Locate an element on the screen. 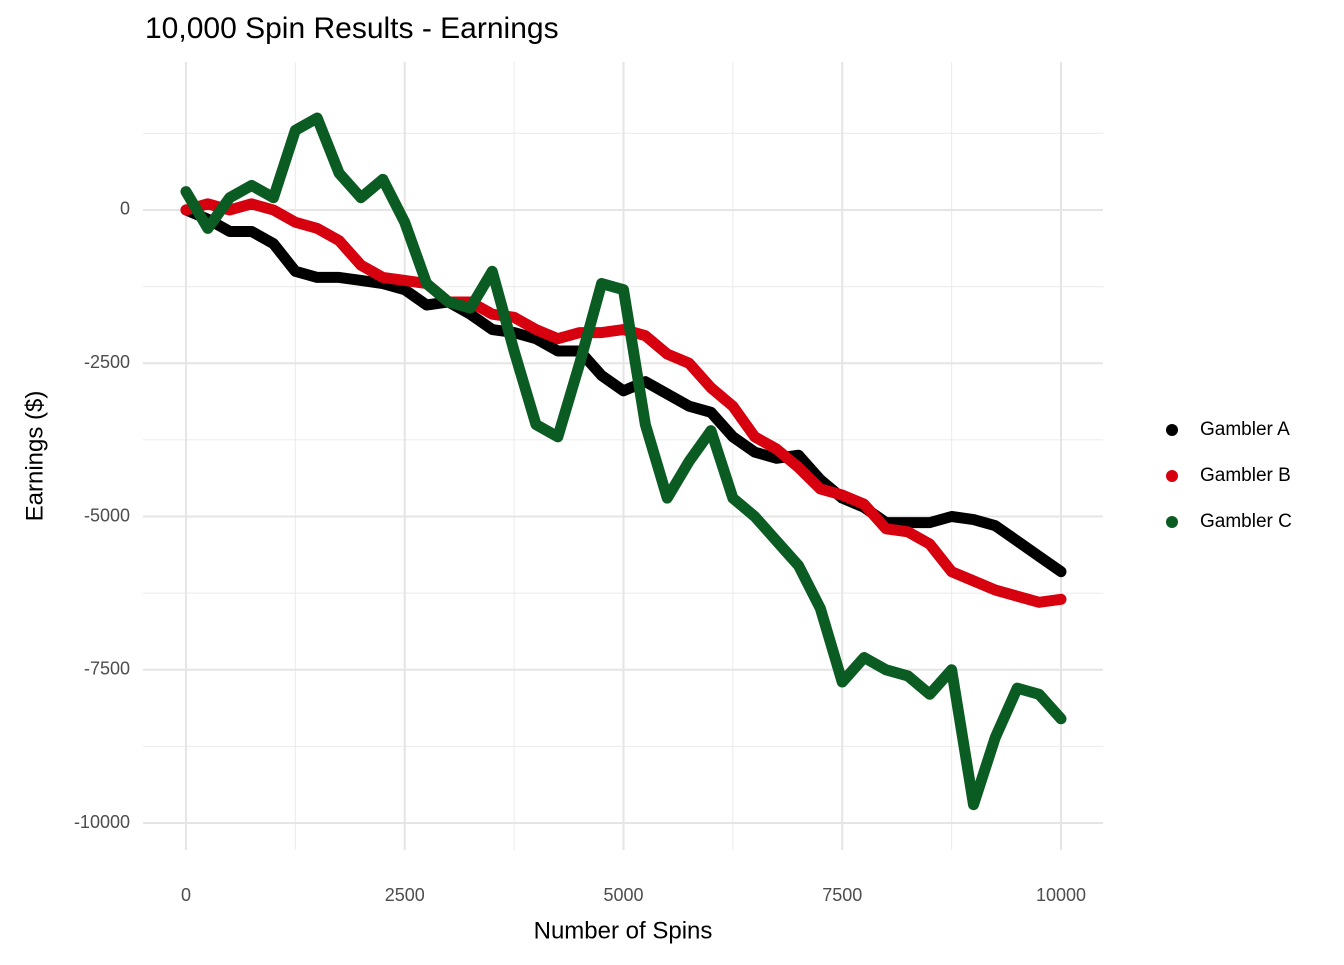 The width and height of the screenshot is (1344, 965). y-axis-label: Earnings ($) is located at coordinates (34, 456).